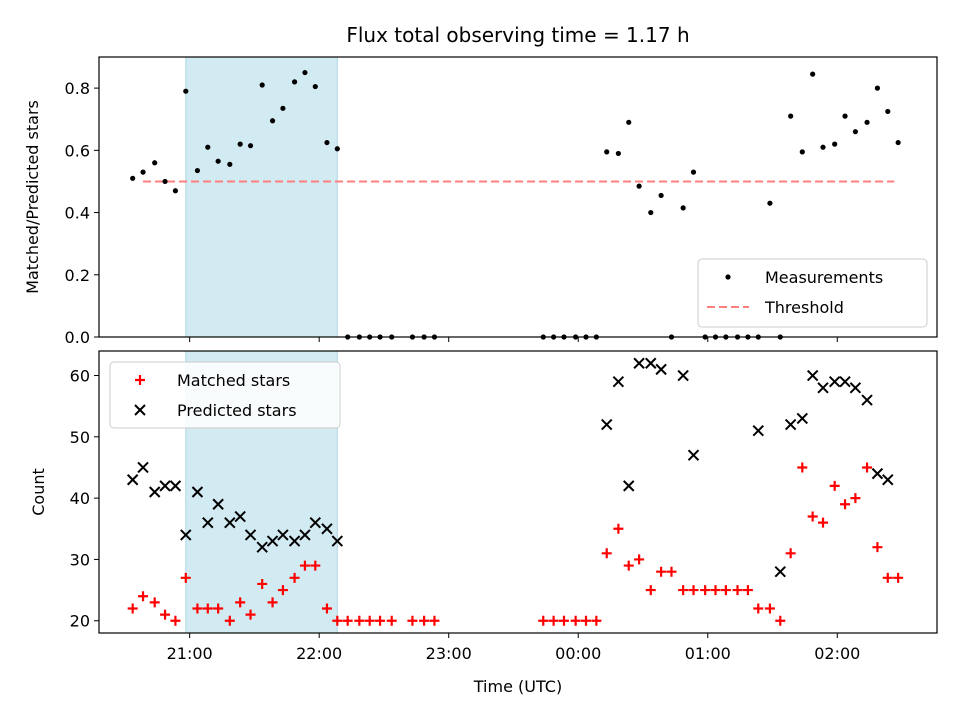  I want to click on x-tick-label: 23:00, so click(449, 653).